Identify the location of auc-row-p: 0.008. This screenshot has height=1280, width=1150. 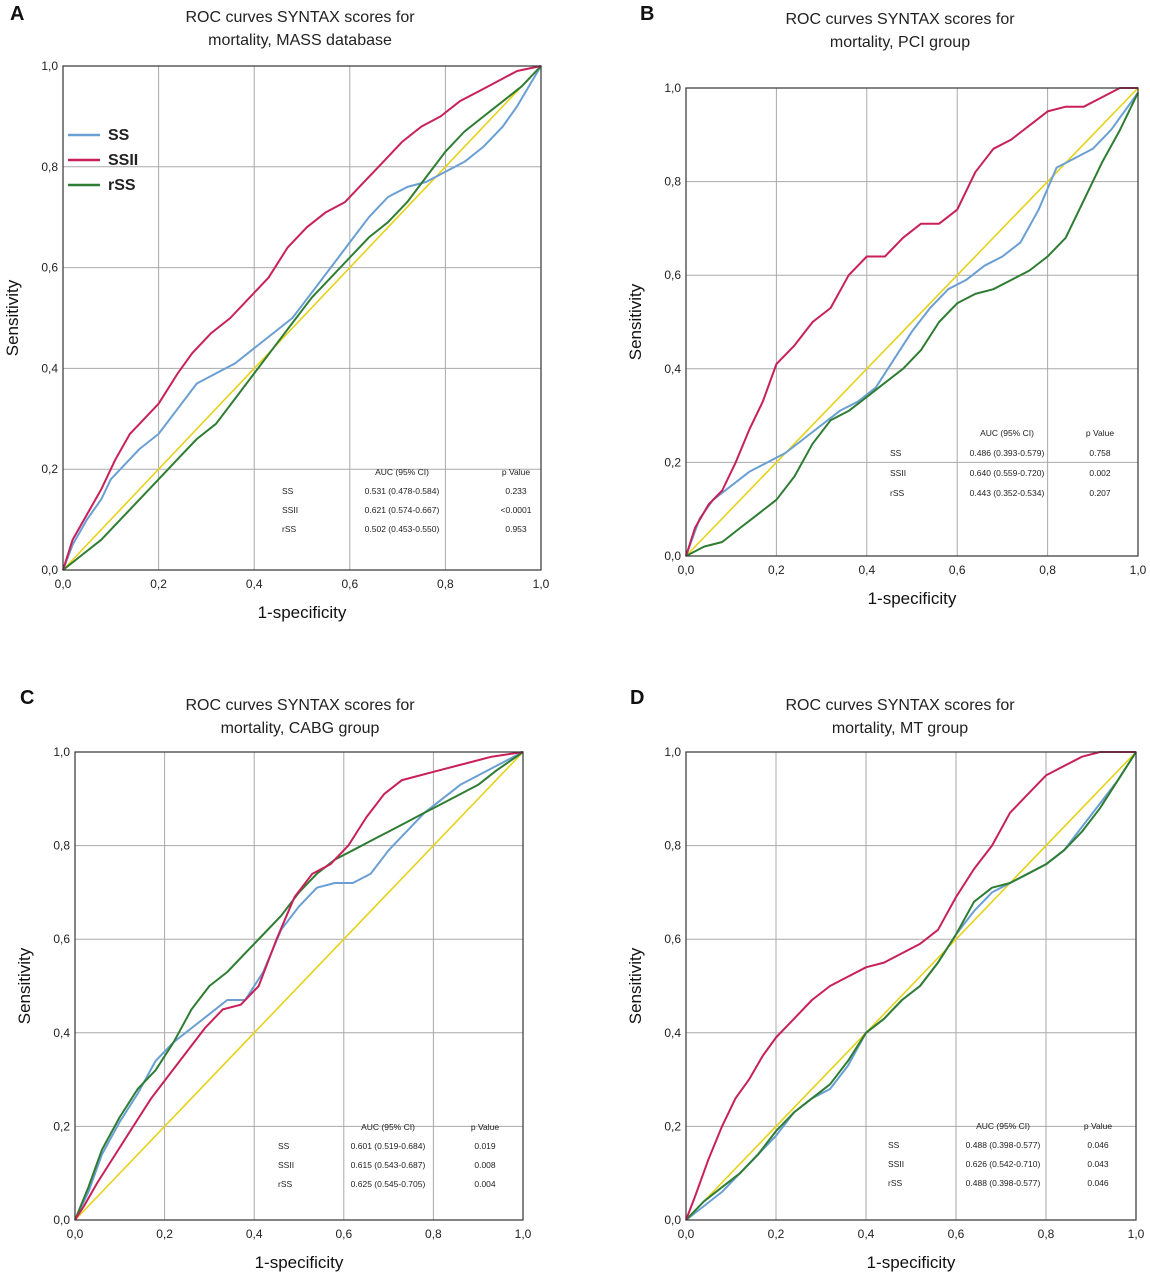
(485, 1165).